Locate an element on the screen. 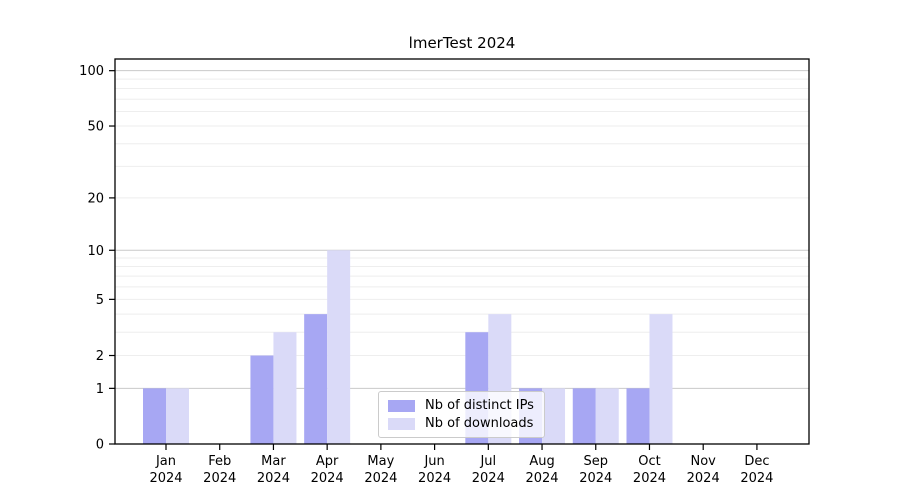  x-tick-label-month-apr: Apr is located at coordinates (327, 461).